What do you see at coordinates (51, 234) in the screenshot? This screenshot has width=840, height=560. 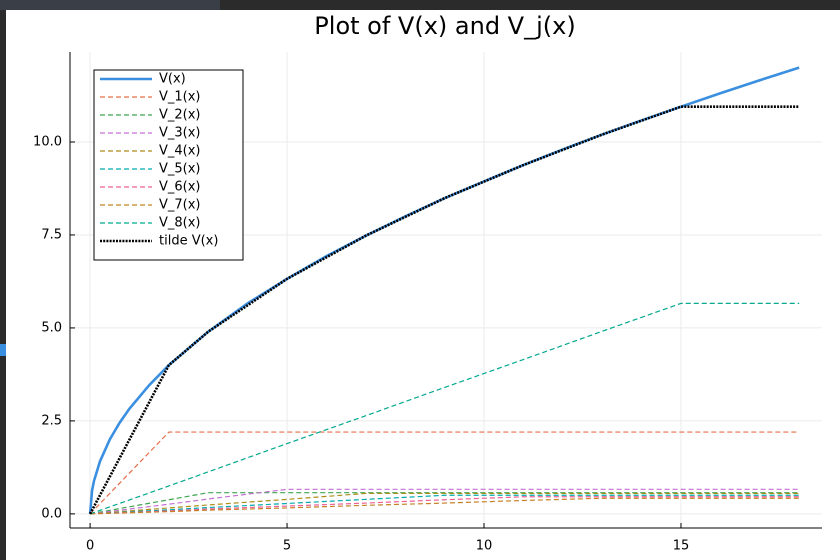 I see `y-tick-label: 7.5` at bounding box center [51, 234].